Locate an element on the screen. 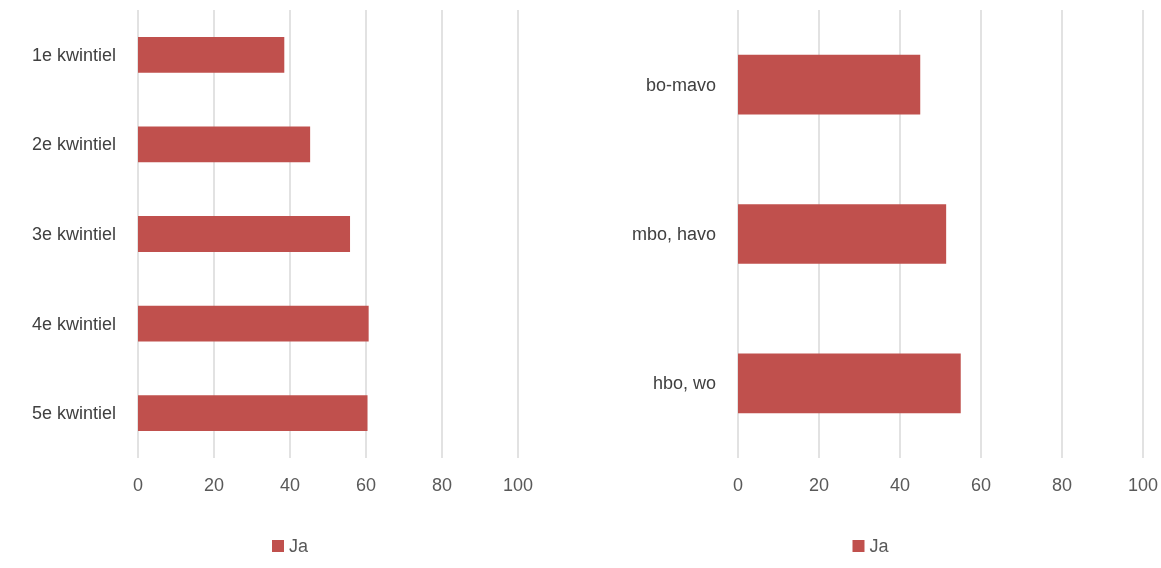 The width and height of the screenshot is (1161, 568). y-tick-label: 4e kwintiel is located at coordinates (73, 323).